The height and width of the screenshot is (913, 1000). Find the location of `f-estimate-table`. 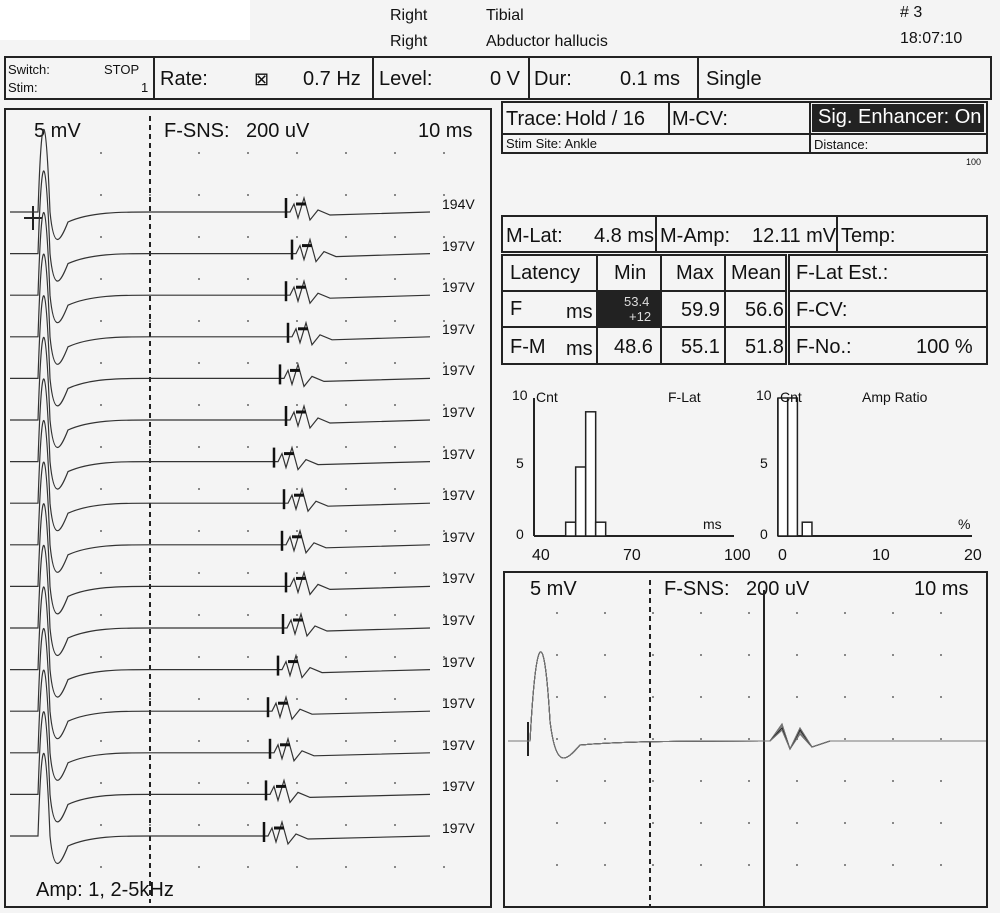

f-estimate-table is located at coordinates (888, 309).